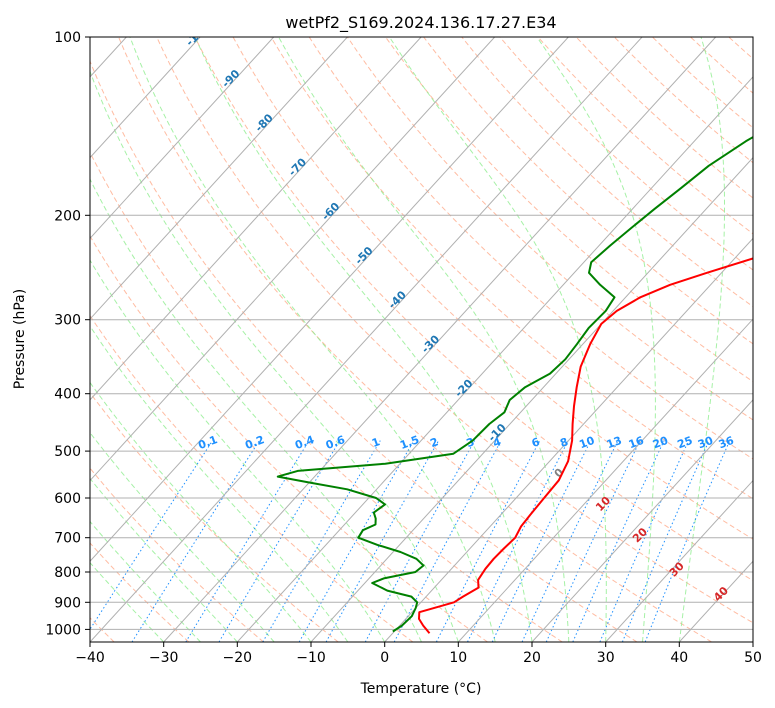  I want to click on mixing-ratio-label: 1.5, so click(409, 442).